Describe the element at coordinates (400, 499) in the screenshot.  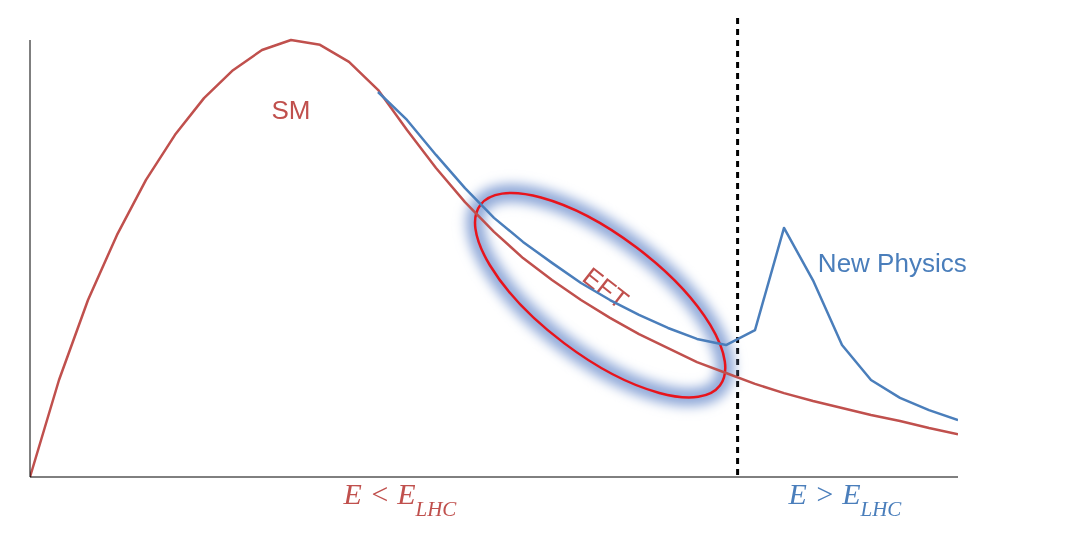
I see `annotation: E < E$_{LHC}$` at that location.